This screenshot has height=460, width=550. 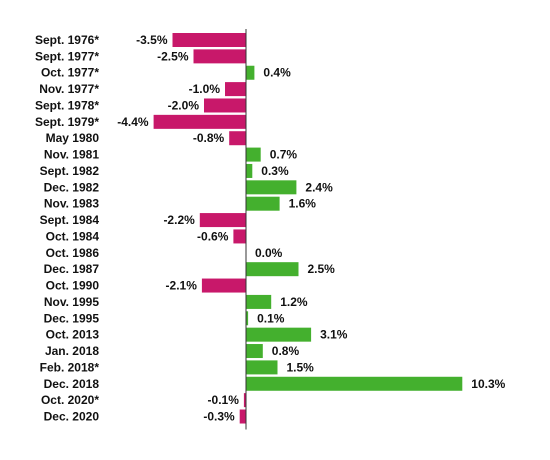 I want to click on category-label: May 1980, so click(x=73, y=138).